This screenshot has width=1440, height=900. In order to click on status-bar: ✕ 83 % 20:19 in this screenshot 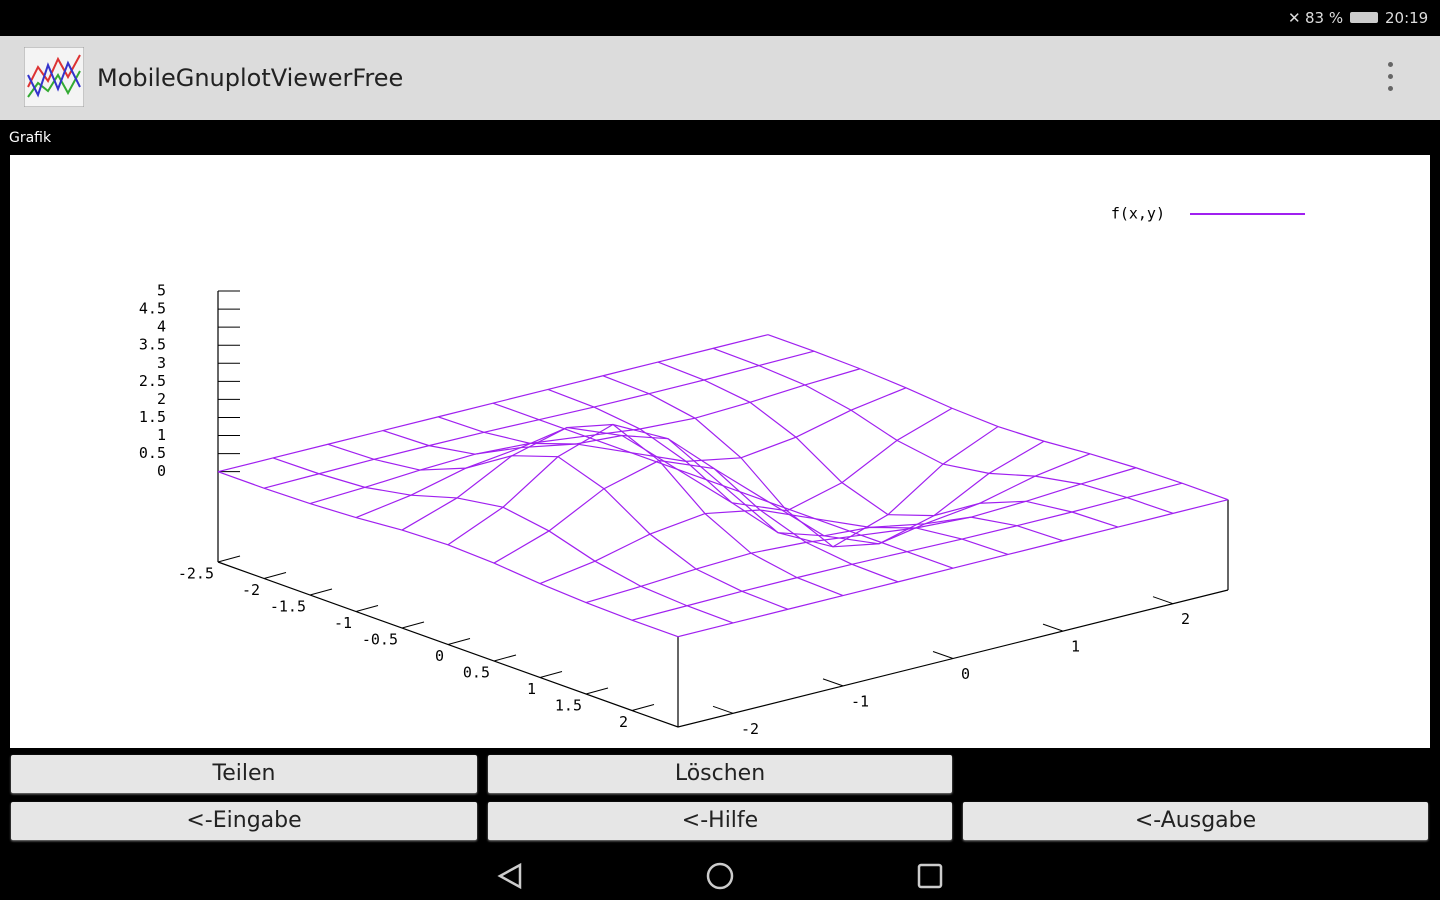, I will do `click(720, 18)`.